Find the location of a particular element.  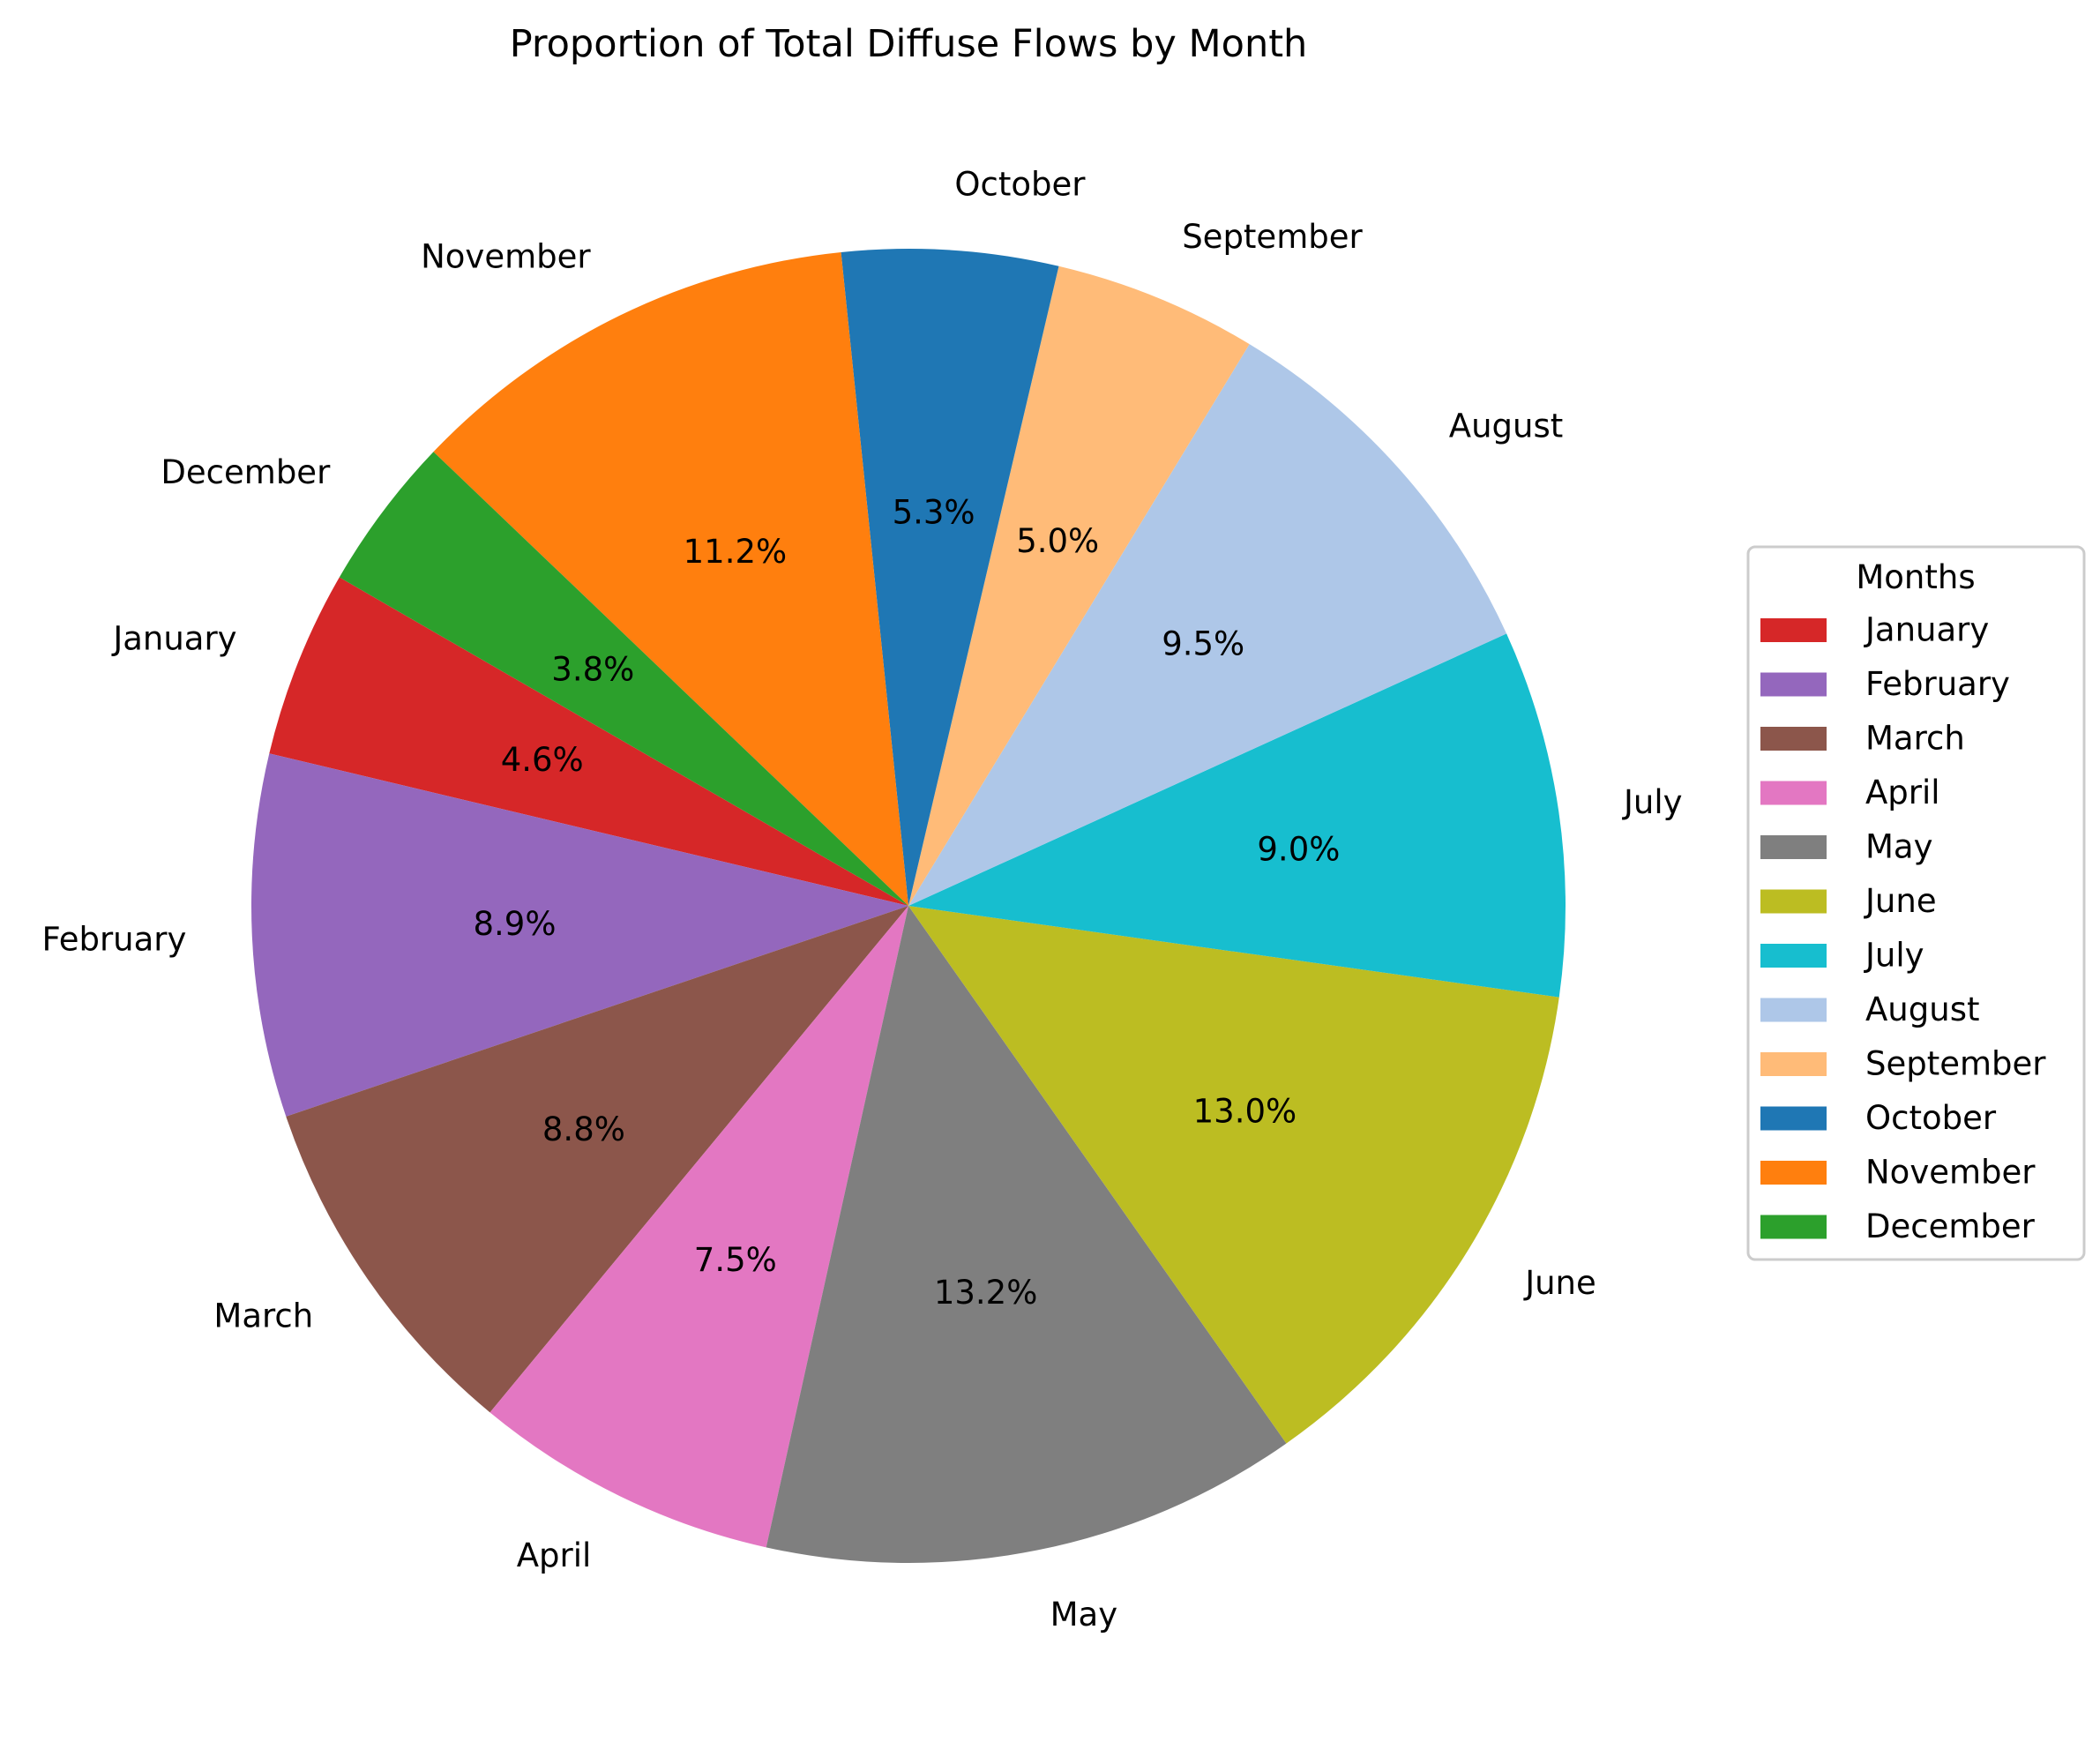

legend-label-january: January is located at coordinates (1927, 630).